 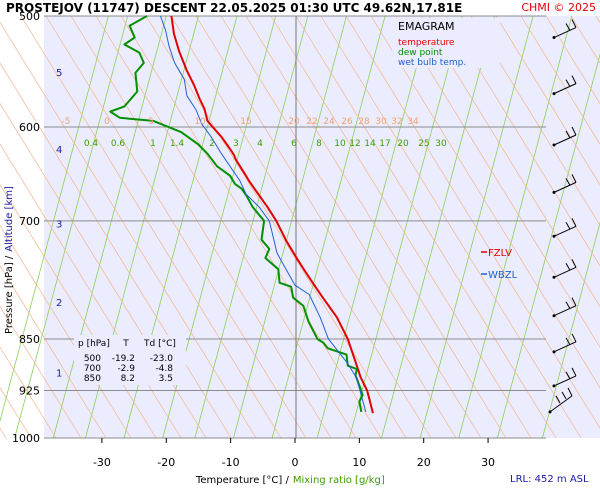 What do you see at coordinates (123, 359) in the screenshot?
I see `table-cell: -19.2` at bounding box center [123, 359].